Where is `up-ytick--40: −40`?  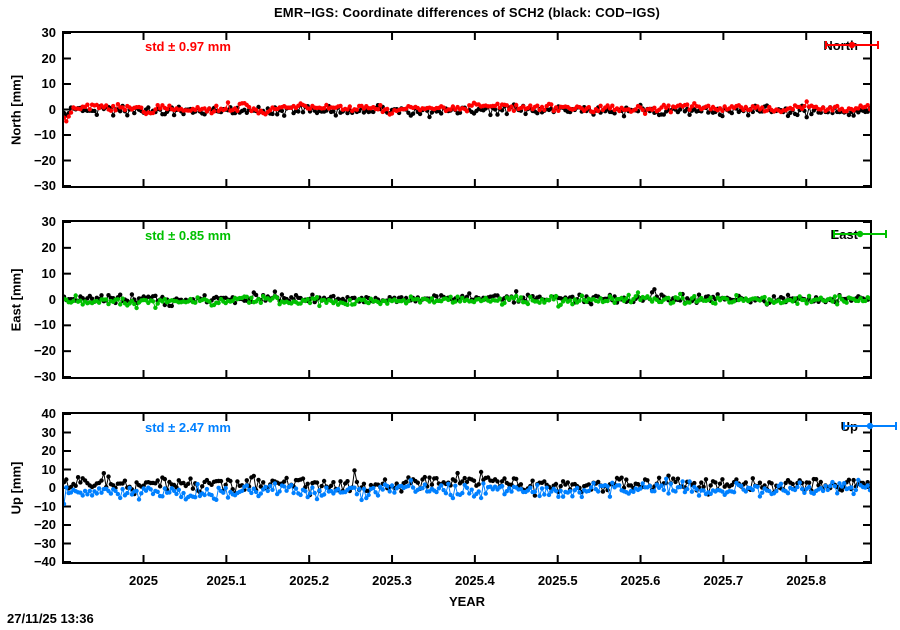 up-ytick--40: −40 is located at coordinates (44, 561).